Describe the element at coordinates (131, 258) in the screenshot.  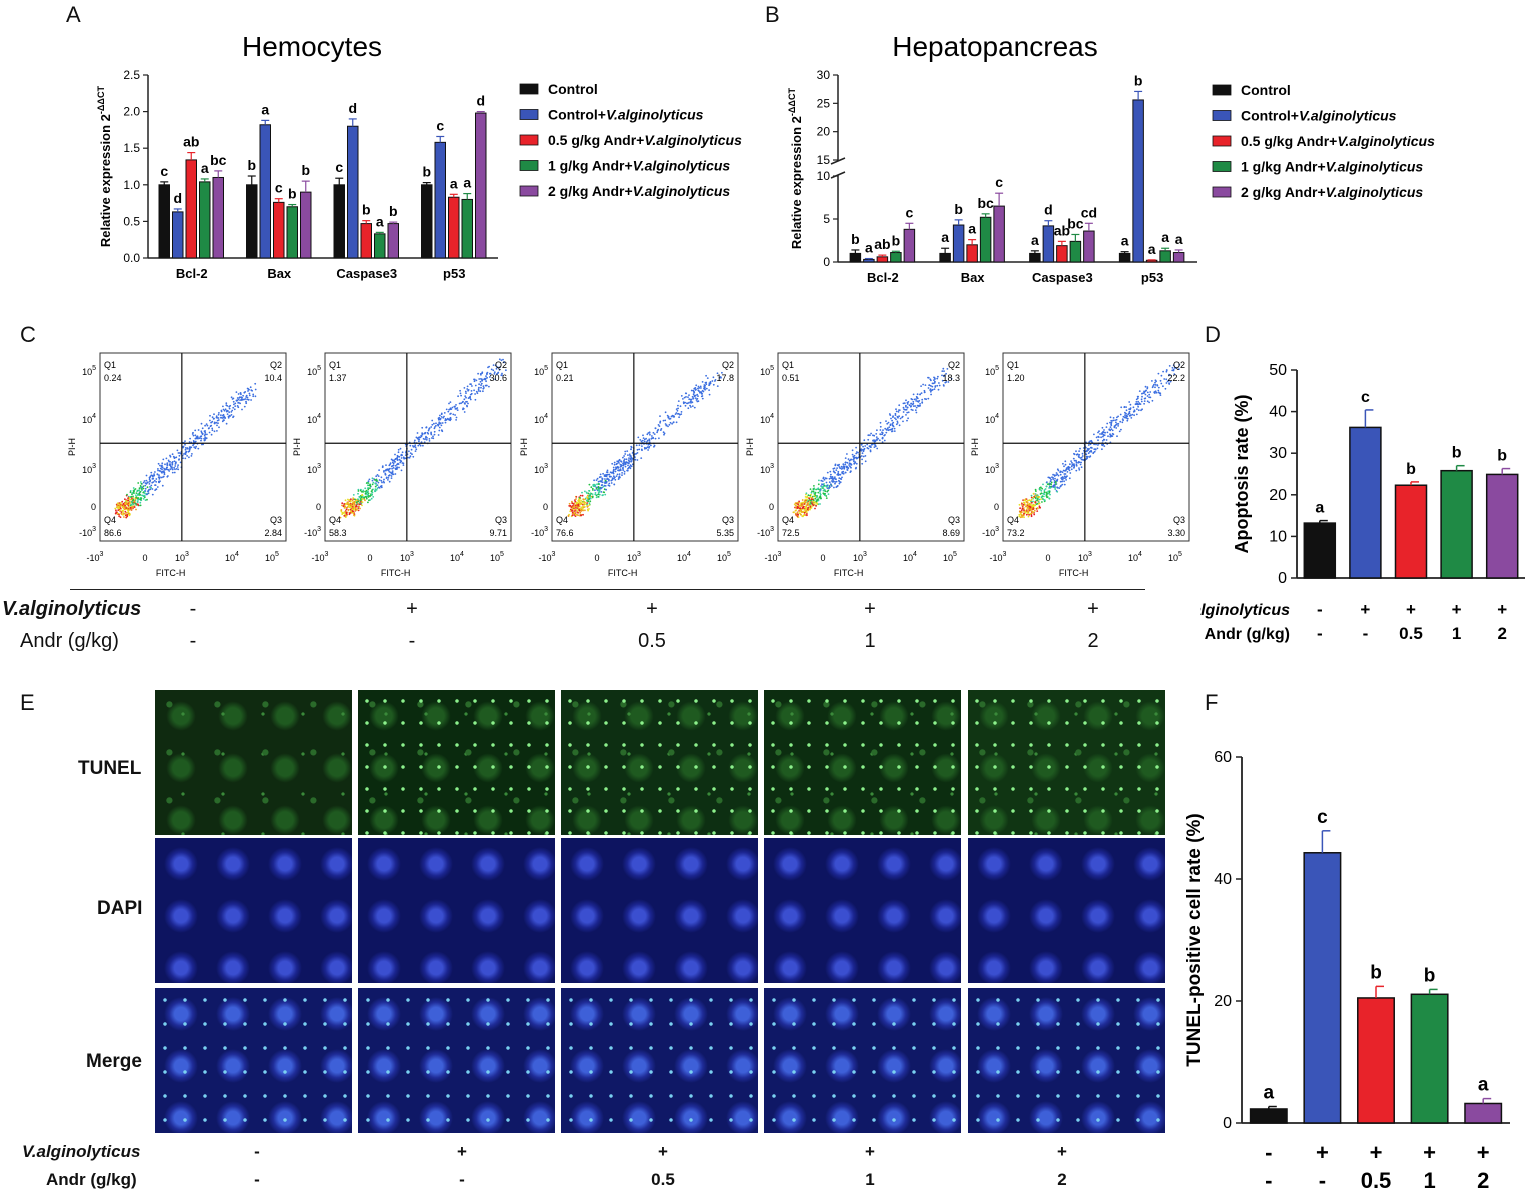
I see `y-tick-label: 0.0` at that location.